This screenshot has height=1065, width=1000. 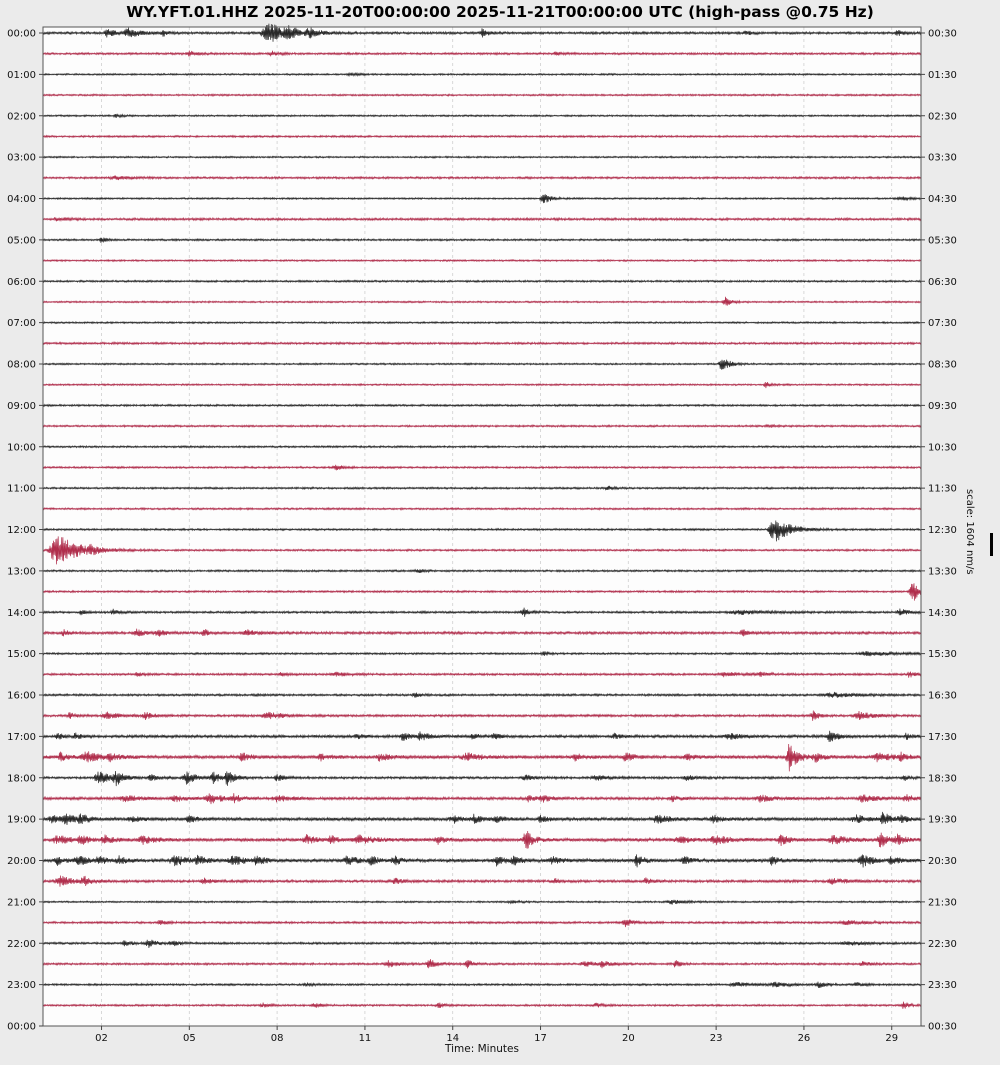 What do you see at coordinates (21, 944) in the screenshot?
I see `y-axis-label-left: 22:00` at bounding box center [21, 944].